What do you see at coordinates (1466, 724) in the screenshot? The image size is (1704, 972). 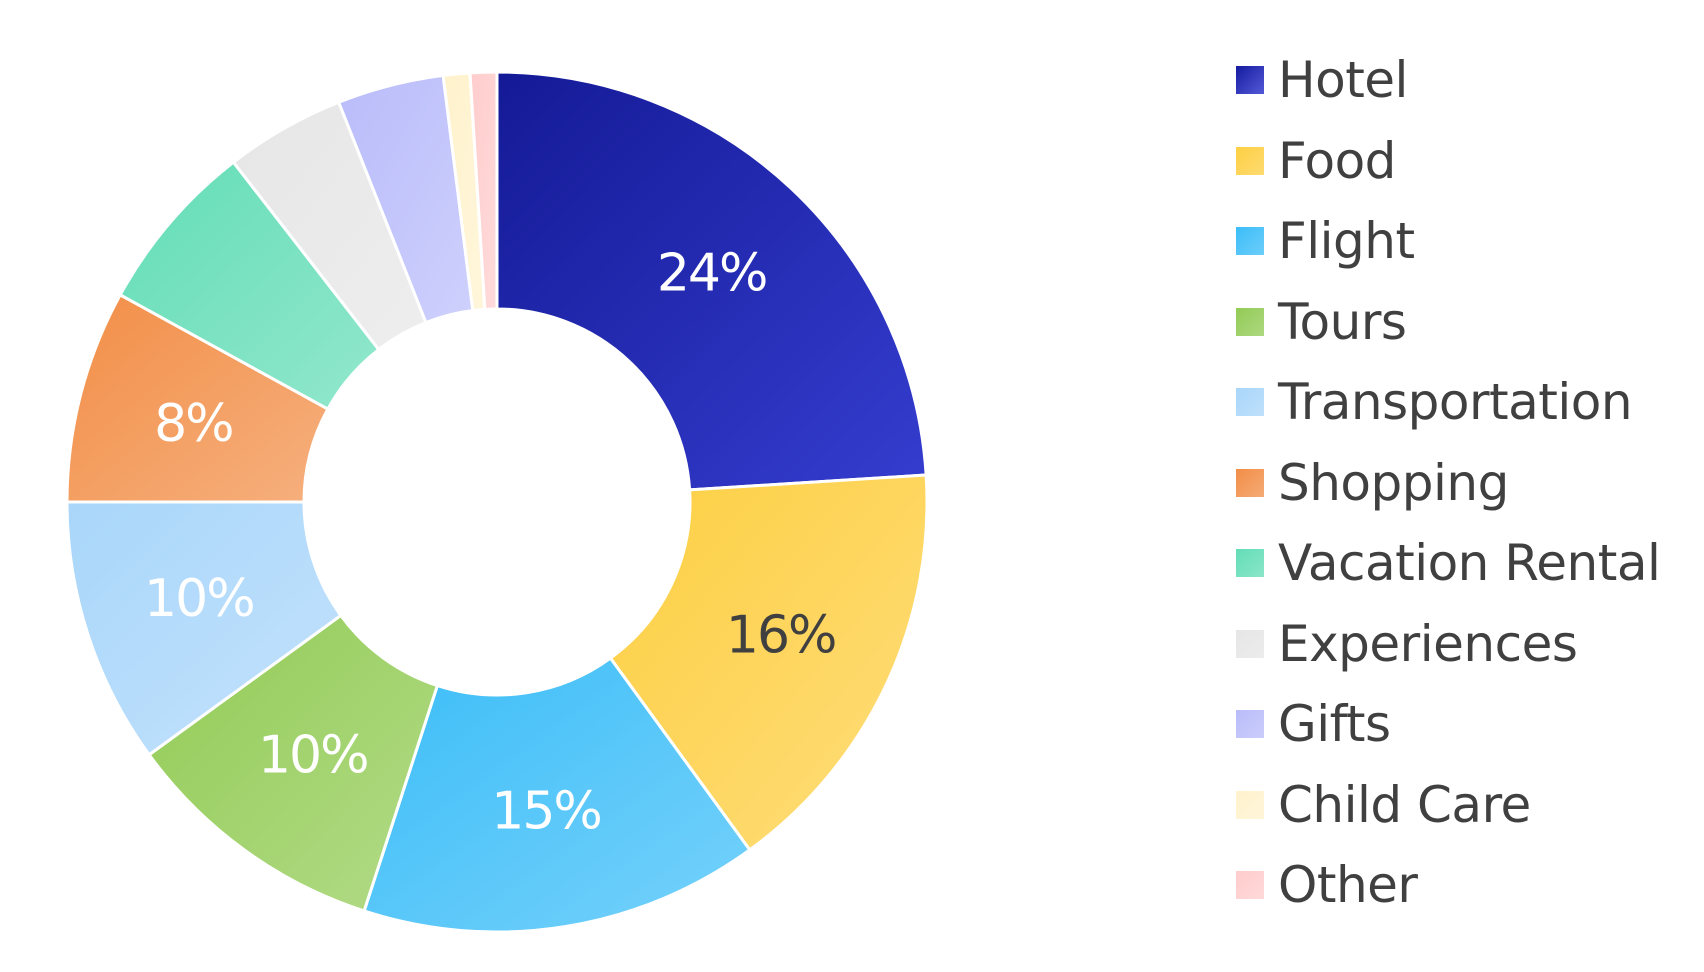 I see `legend-item-gifts: Gifts` at bounding box center [1466, 724].